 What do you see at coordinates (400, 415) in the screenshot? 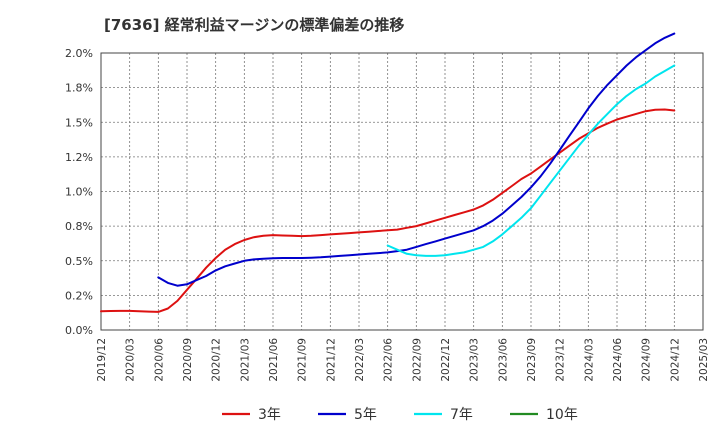
I see `legend: 3年 5年 7年 10年` at bounding box center [400, 415].